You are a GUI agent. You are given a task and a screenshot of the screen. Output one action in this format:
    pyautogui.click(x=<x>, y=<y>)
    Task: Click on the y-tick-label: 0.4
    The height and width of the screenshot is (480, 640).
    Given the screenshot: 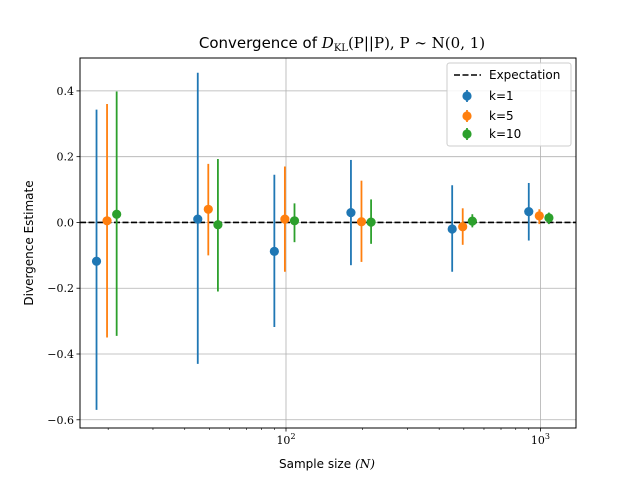 What is the action you would take?
    pyautogui.click(x=66, y=91)
    